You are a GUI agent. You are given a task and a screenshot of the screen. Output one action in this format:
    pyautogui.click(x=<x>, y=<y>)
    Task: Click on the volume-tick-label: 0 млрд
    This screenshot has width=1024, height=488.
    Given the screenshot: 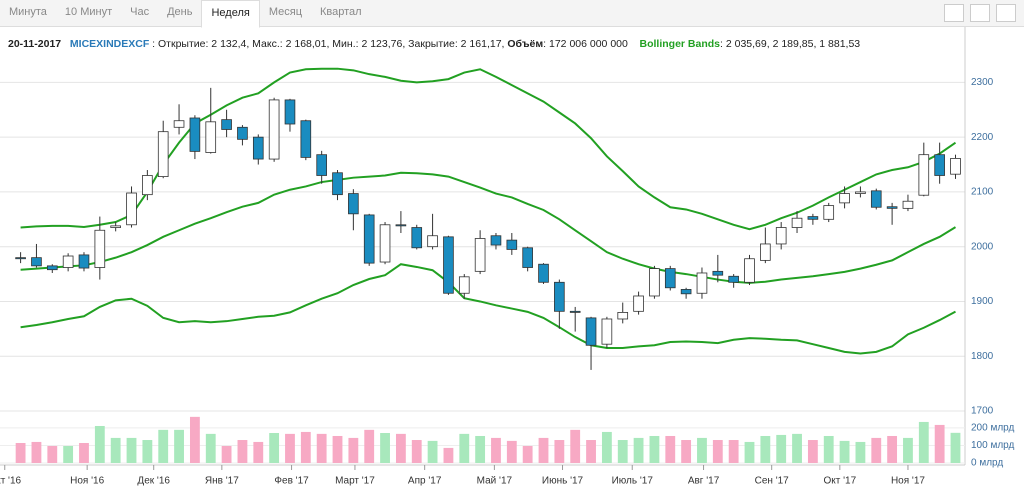 What is the action you would take?
    pyautogui.click(x=987, y=463)
    